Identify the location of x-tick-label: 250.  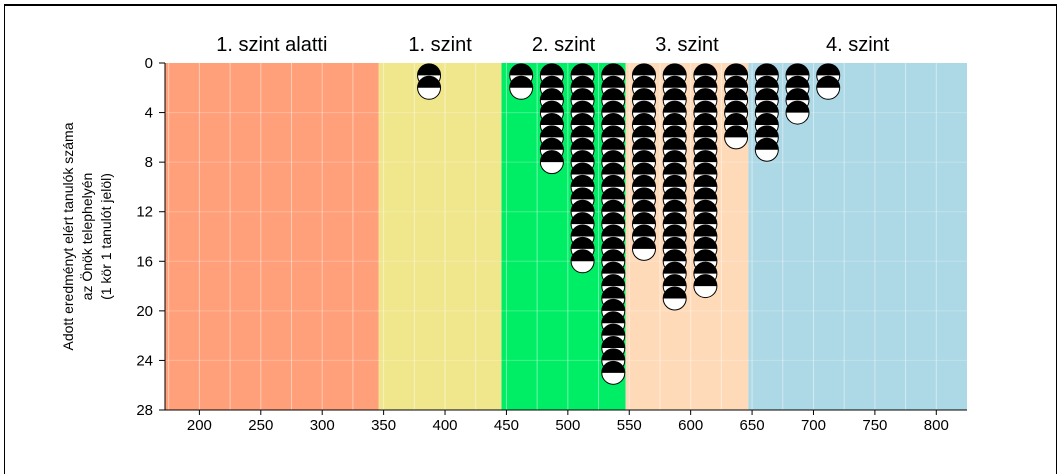
(260, 425).